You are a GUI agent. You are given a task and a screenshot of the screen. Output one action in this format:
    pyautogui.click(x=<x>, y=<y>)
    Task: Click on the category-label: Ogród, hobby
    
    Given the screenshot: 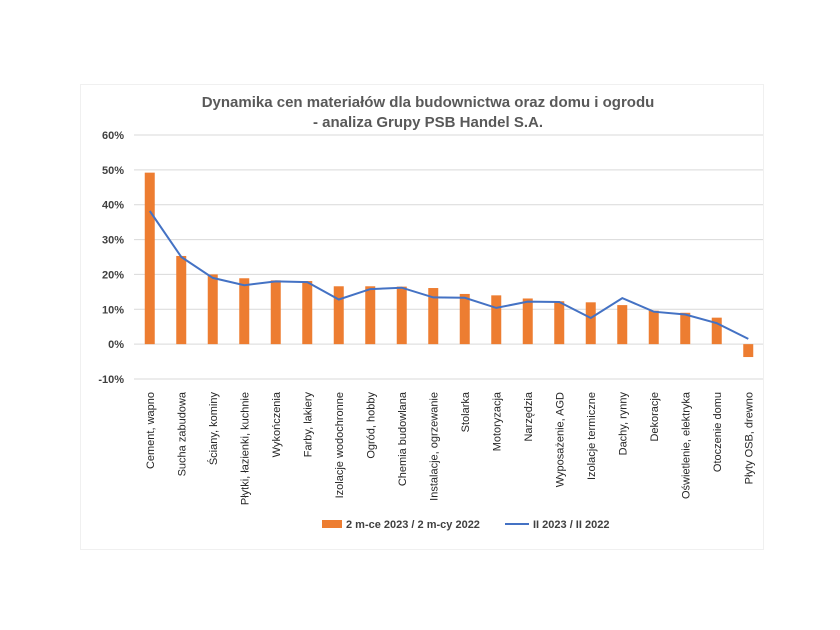 What is the action you would take?
    pyautogui.click(x=371, y=425)
    